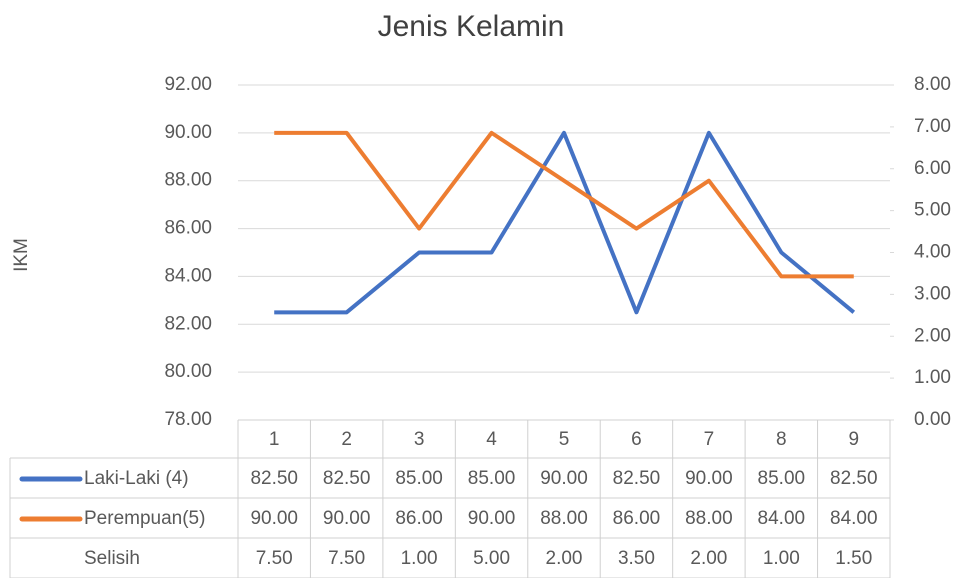 This screenshot has width=962, height=578. I want to click on y2-tick-label: 3.00, so click(932, 293).